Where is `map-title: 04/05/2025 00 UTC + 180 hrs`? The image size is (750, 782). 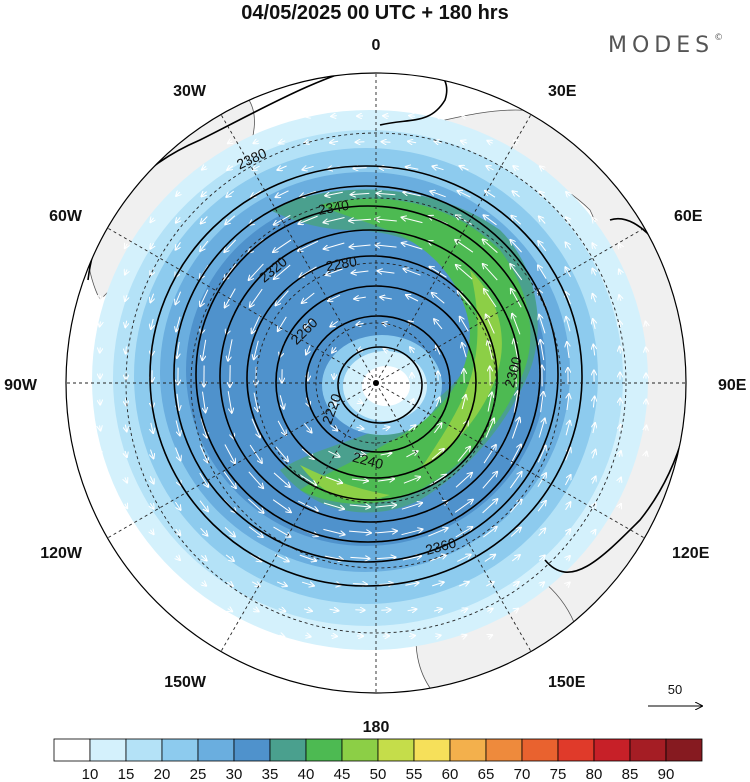
map-title: 04/05/2025 00 UTC + 180 hrs is located at coordinates (375, 13).